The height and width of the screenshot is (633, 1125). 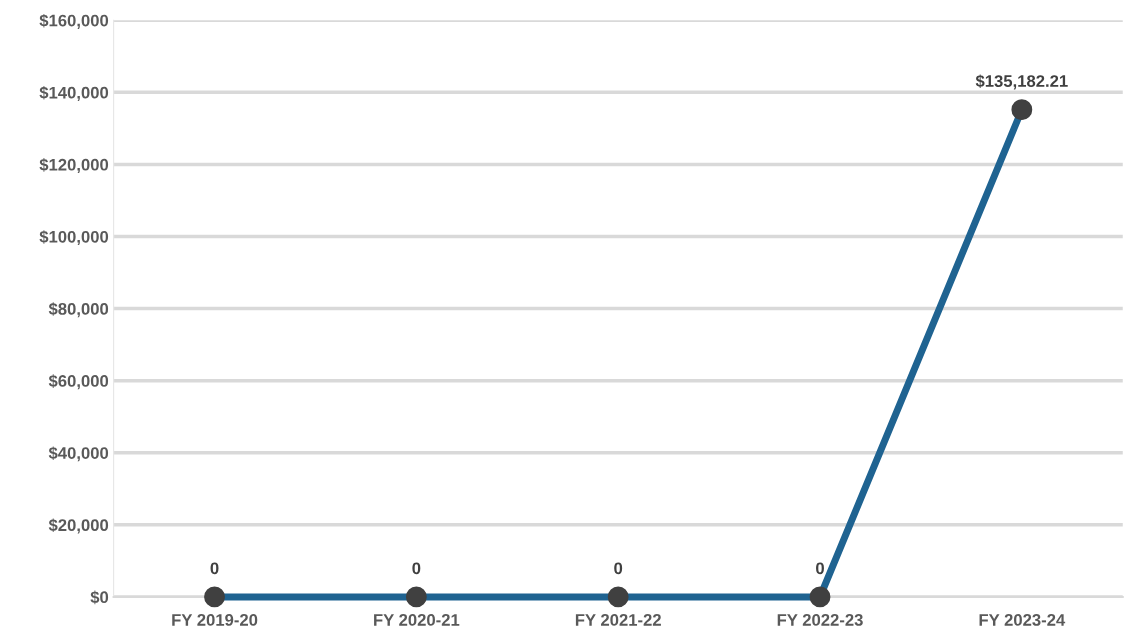 I want to click on y-tick-label: $60,000, so click(x=78, y=382).